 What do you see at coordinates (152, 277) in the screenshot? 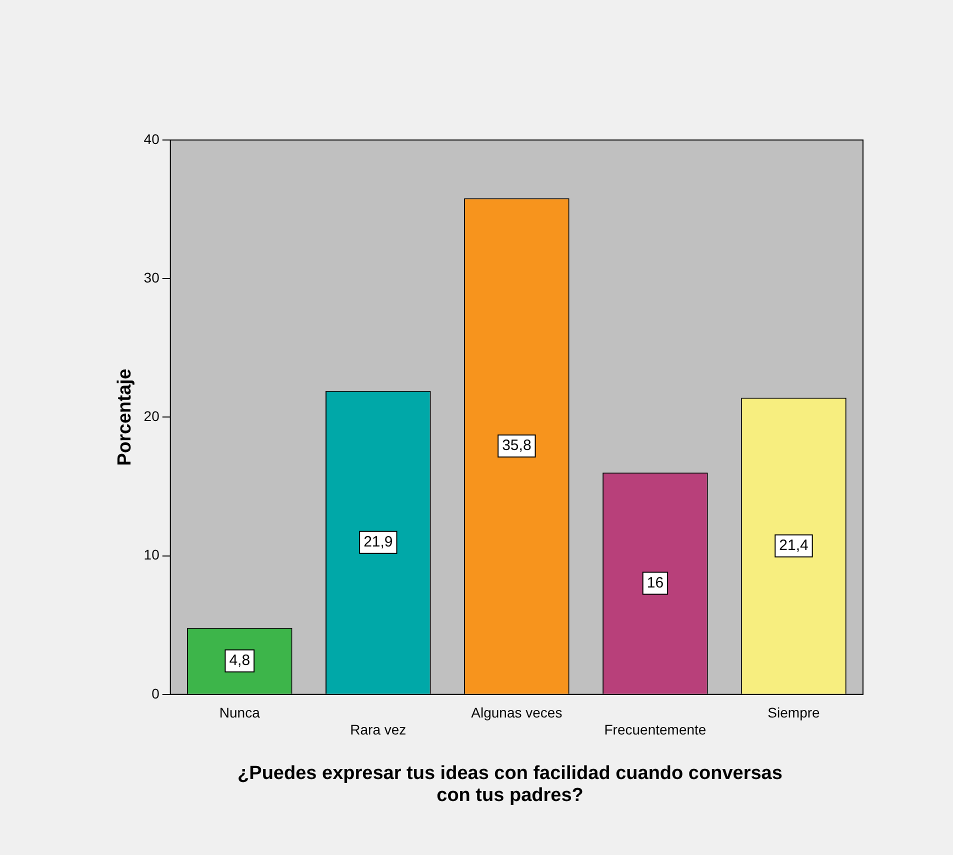
I see `y-tick-label: 30` at bounding box center [152, 277].